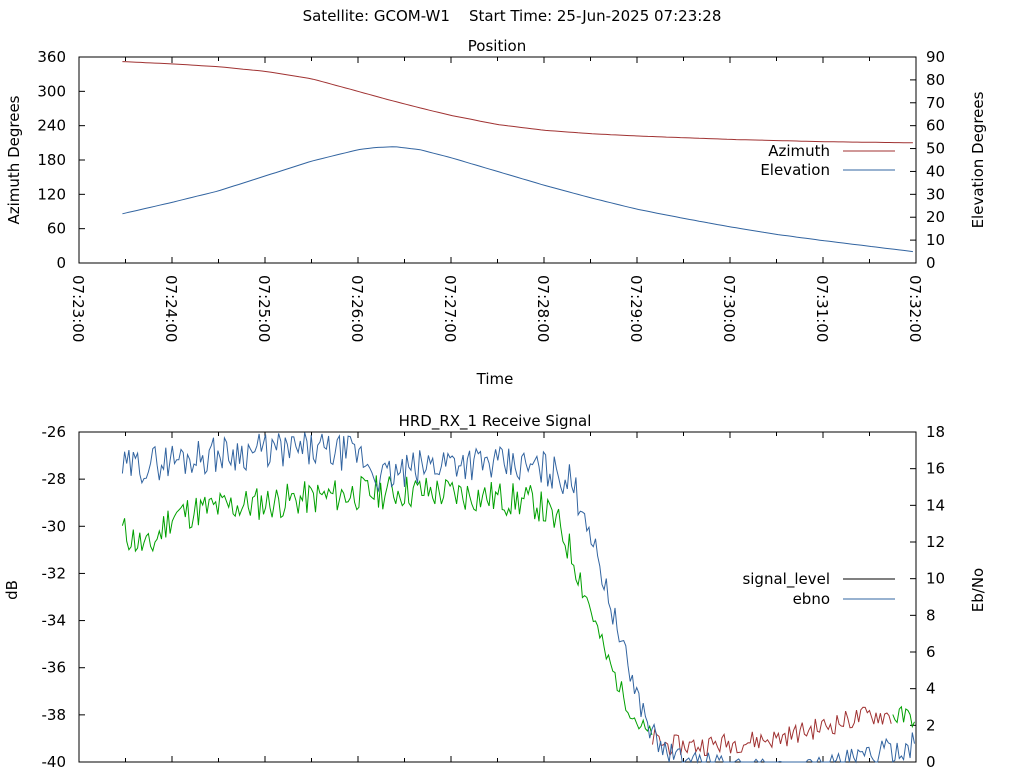 This screenshot has width=1024, height=773. Describe the element at coordinates (357, 308) in the screenshot. I see `position-xtick-label: 07:26:00` at that location.